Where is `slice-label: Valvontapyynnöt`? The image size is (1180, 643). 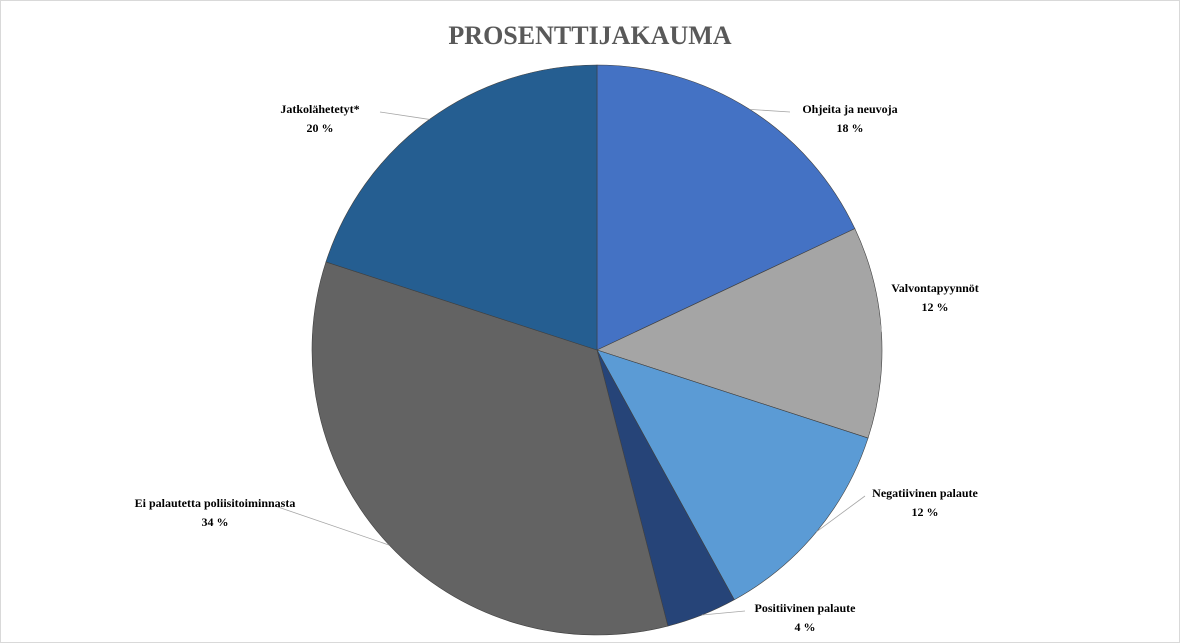
slice-label: Valvontapyynnöt is located at coordinates (935, 288).